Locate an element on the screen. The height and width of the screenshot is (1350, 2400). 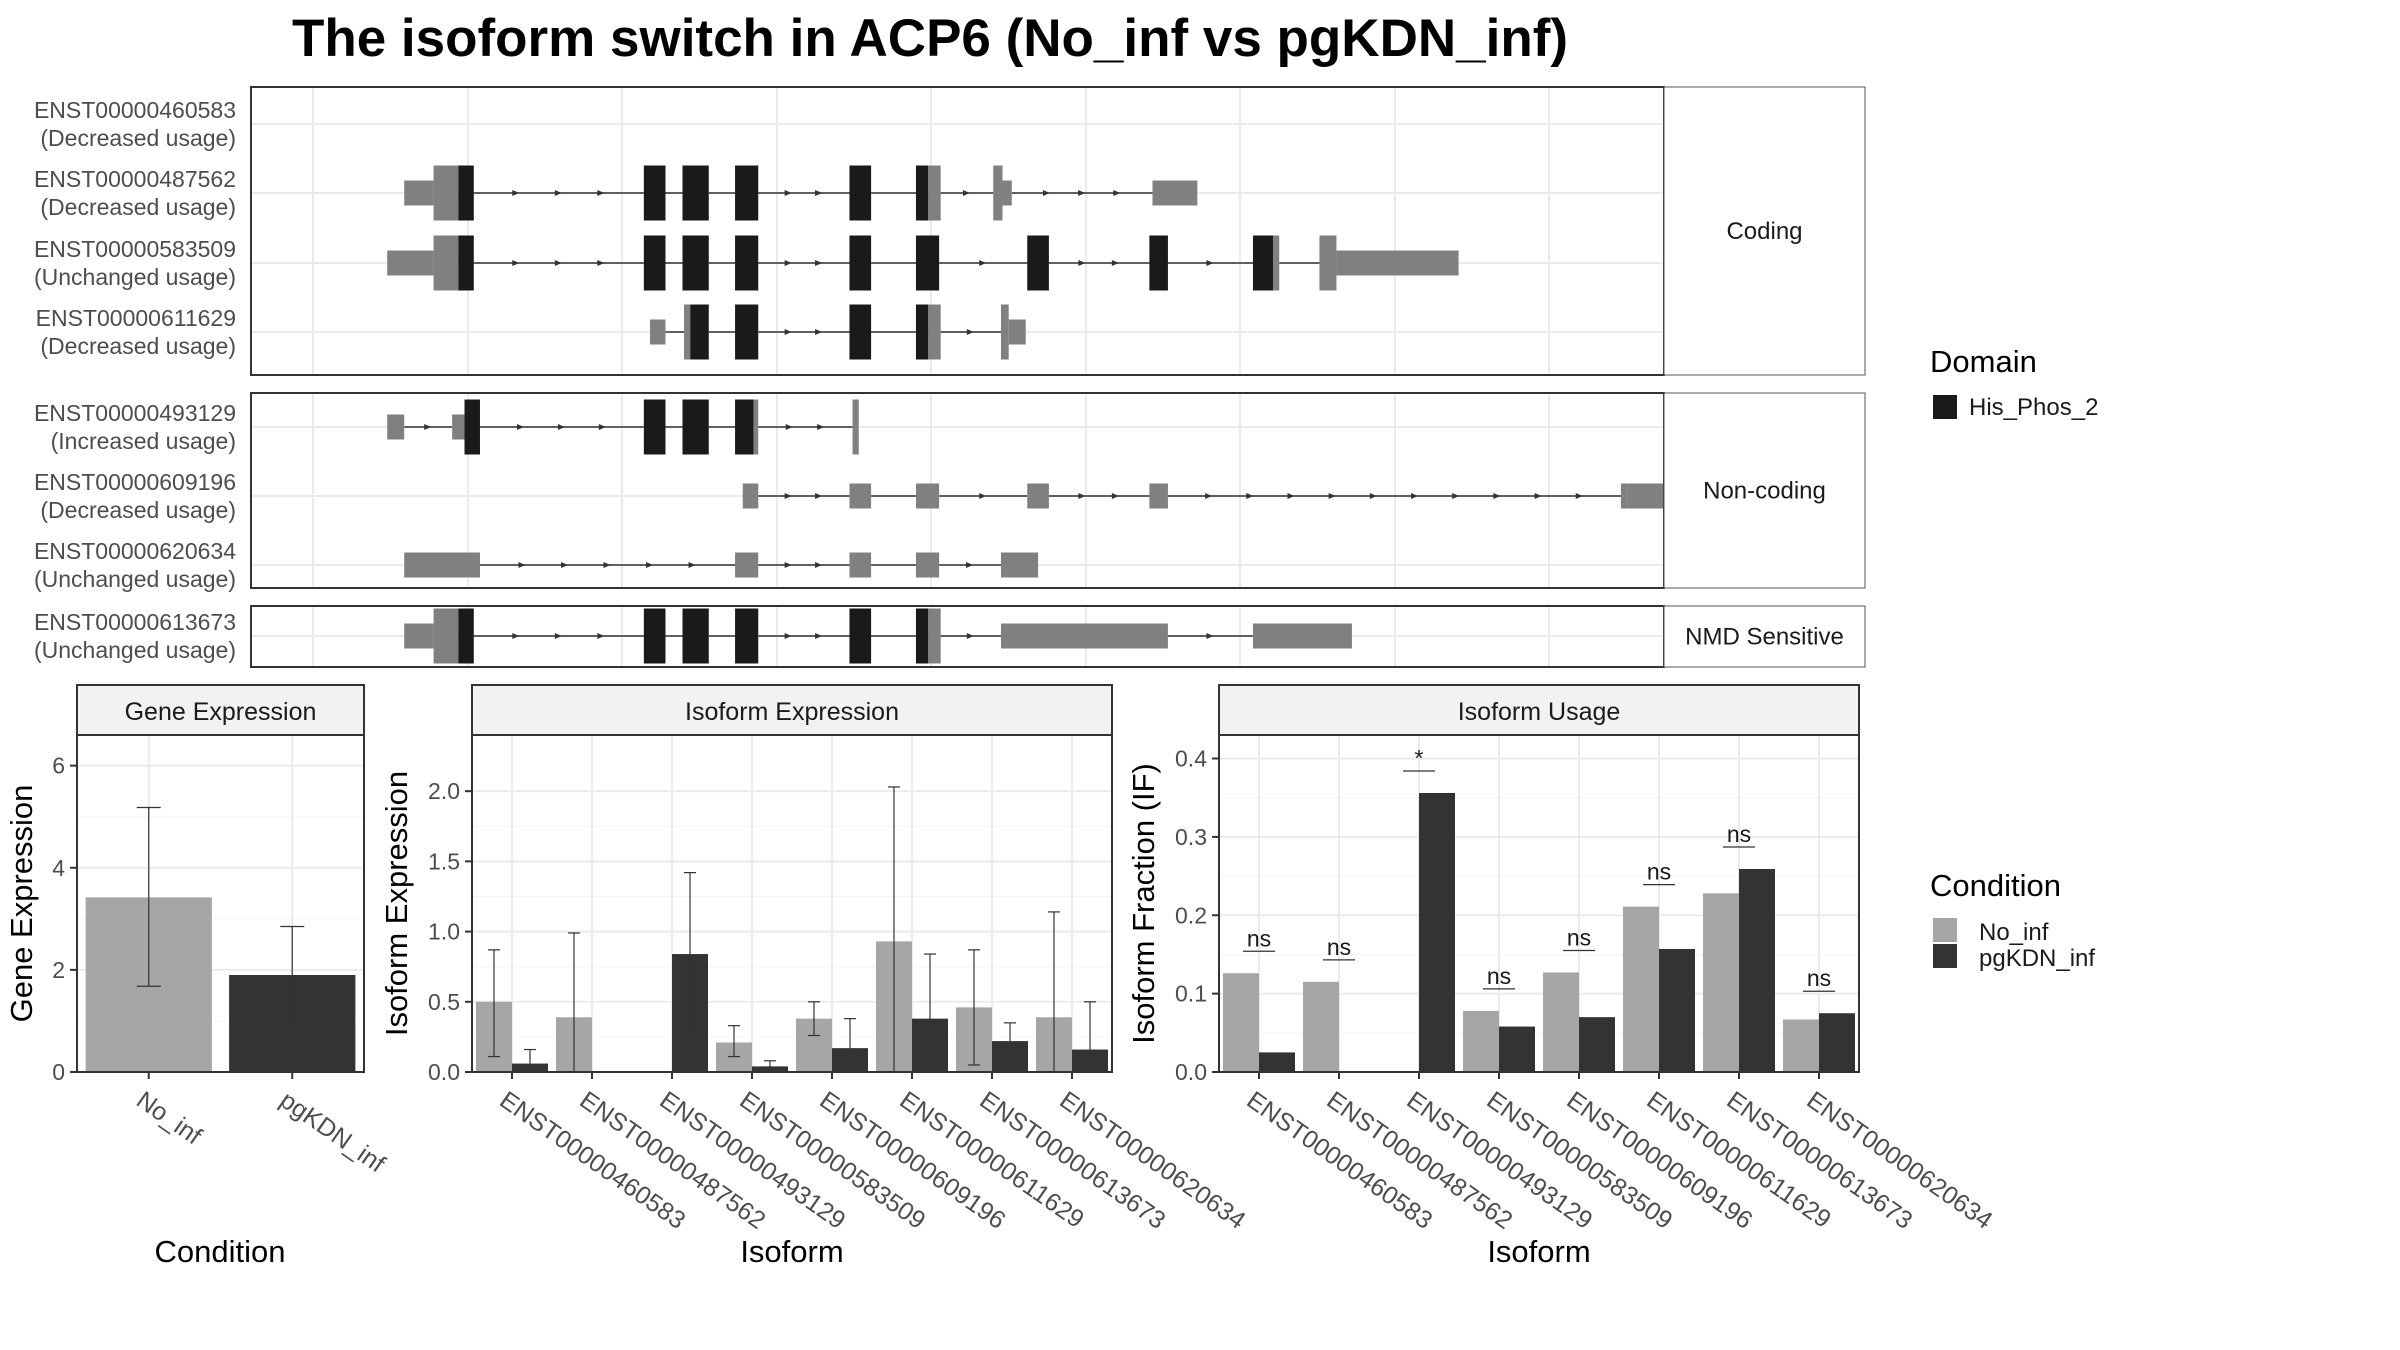
transcript-id: ENST00000611629 is located at coordinates (136, 318).